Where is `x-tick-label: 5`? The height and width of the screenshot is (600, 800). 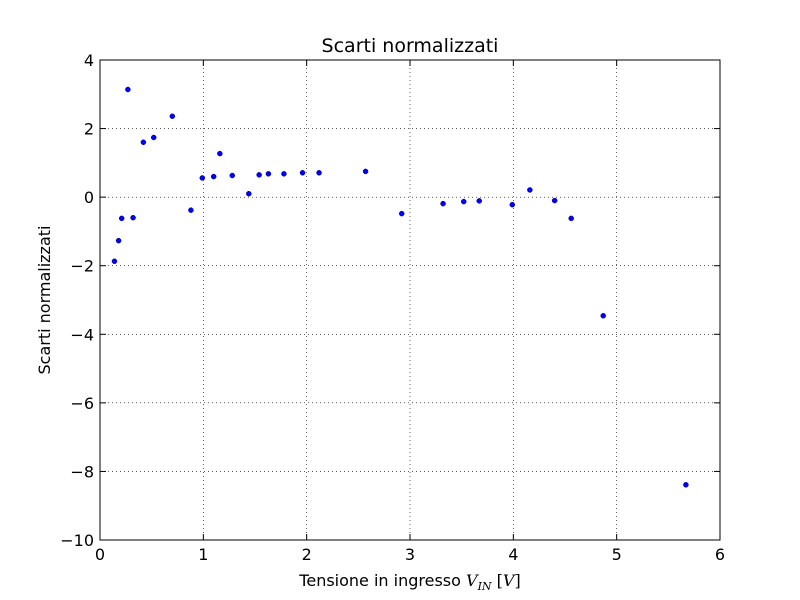 x-tick-label: 5 is located at coordinates (617, 554).